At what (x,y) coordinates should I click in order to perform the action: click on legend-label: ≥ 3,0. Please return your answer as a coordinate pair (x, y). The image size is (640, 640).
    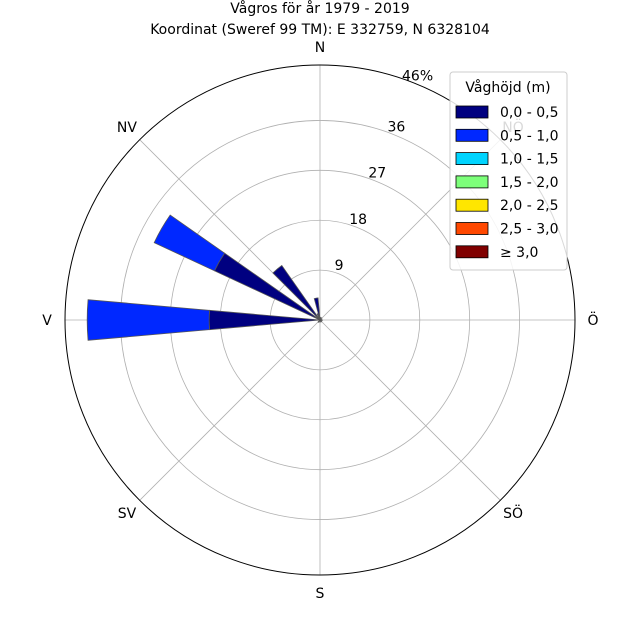
    Looking at the image, I should click on (519, 253).